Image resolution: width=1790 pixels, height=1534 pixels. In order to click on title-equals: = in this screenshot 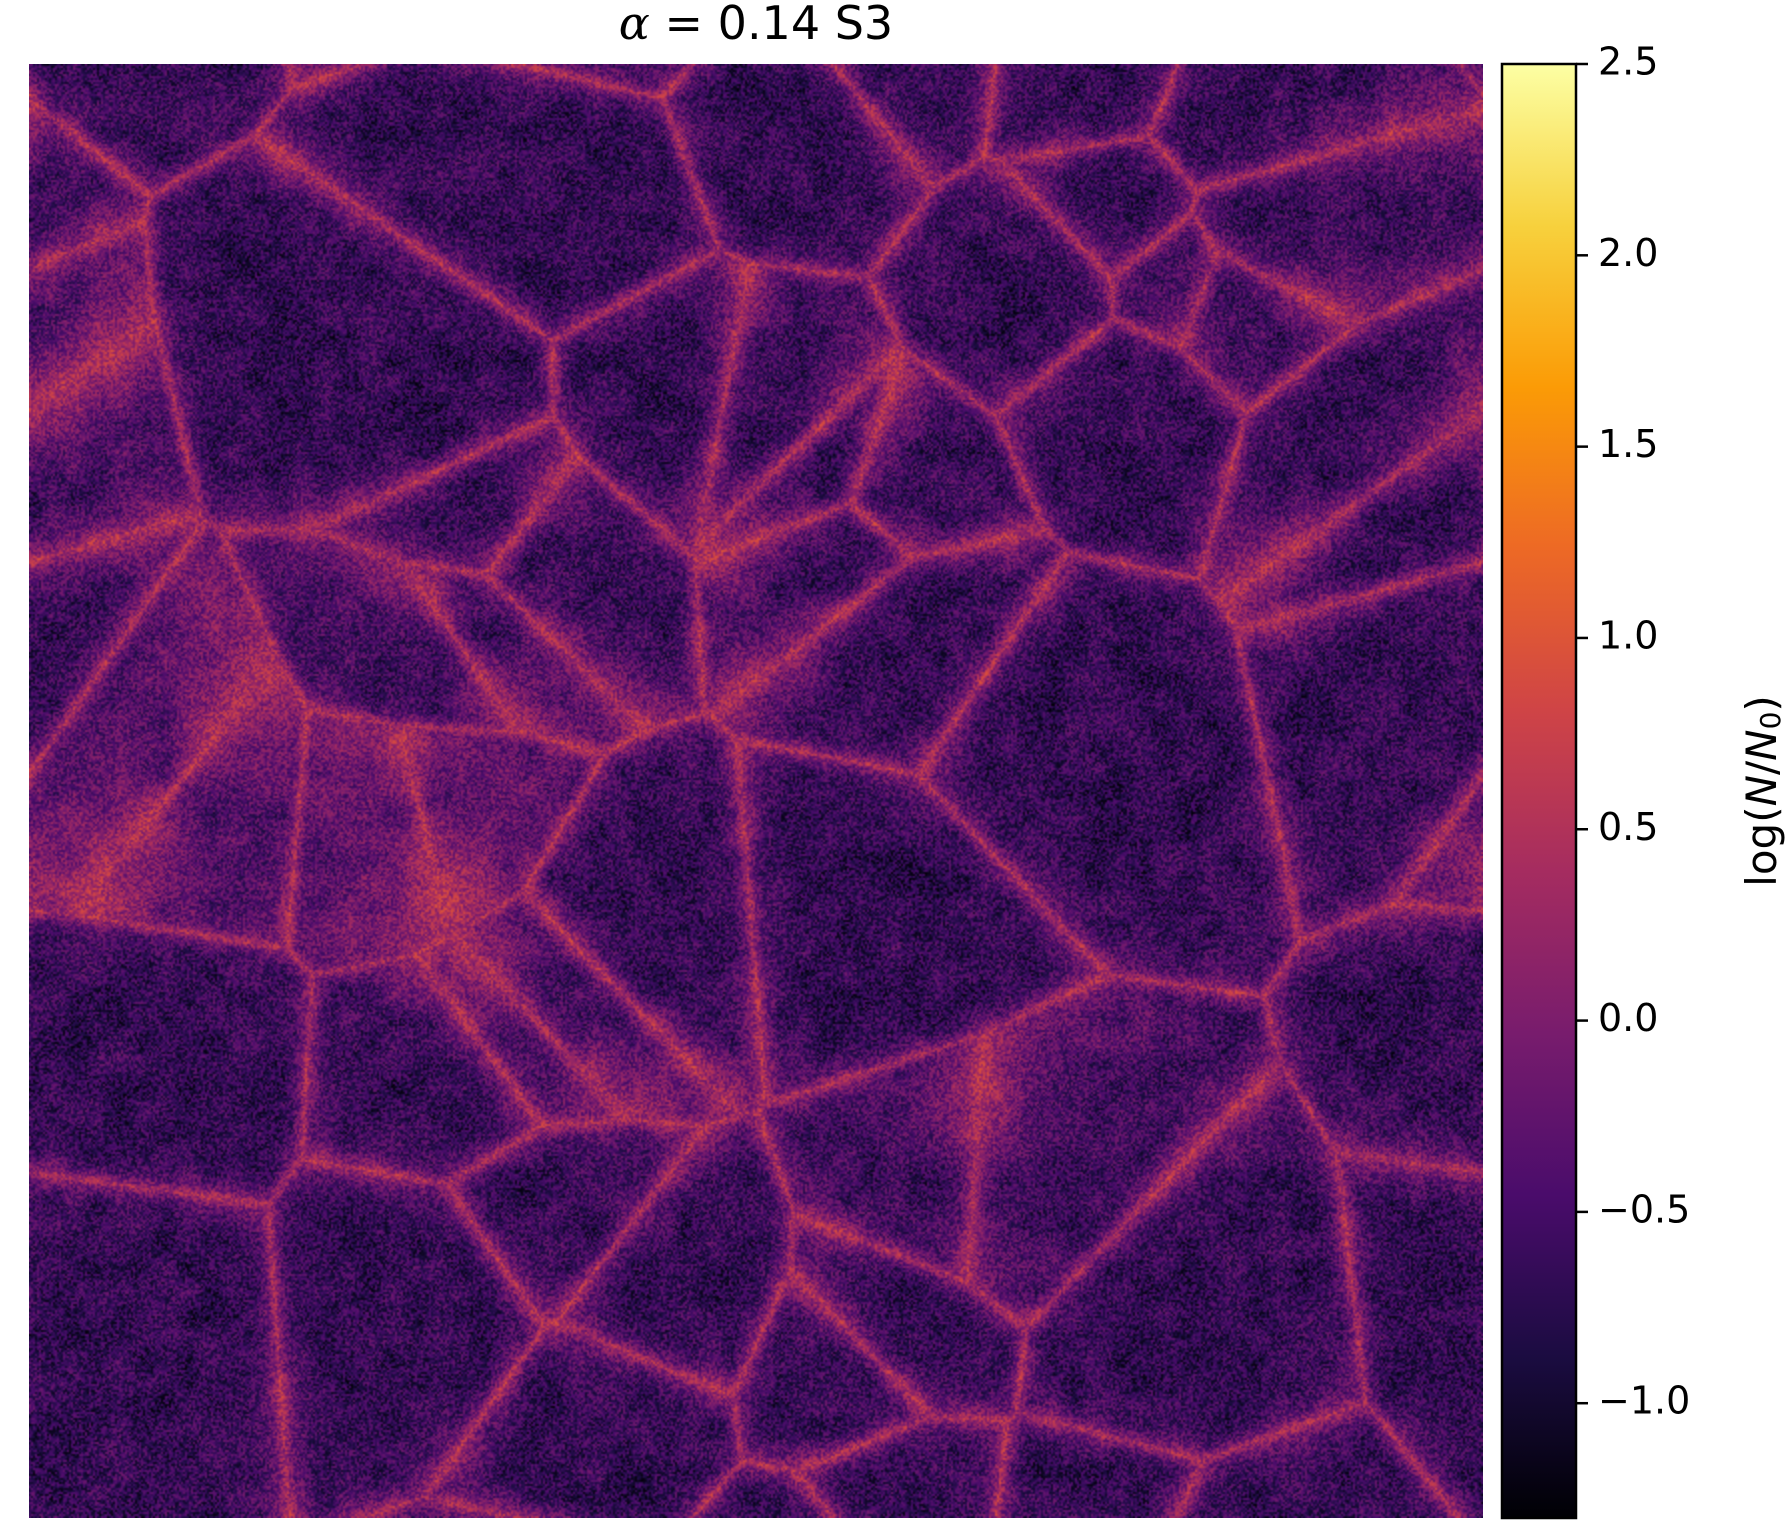, I will do `click(683, 25)`.